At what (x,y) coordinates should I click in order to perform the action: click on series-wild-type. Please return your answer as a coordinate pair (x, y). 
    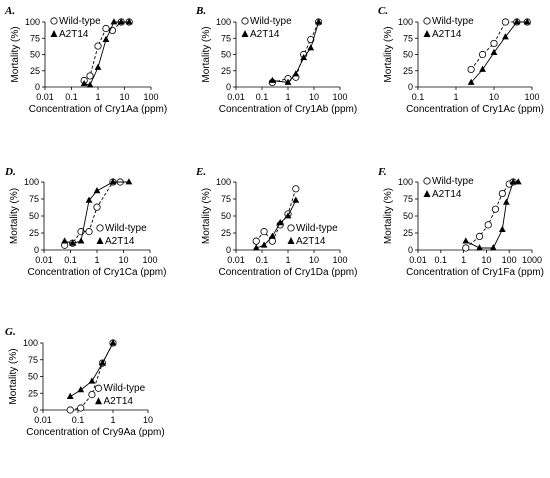
    Looking at the image, I should click on (489, 215).